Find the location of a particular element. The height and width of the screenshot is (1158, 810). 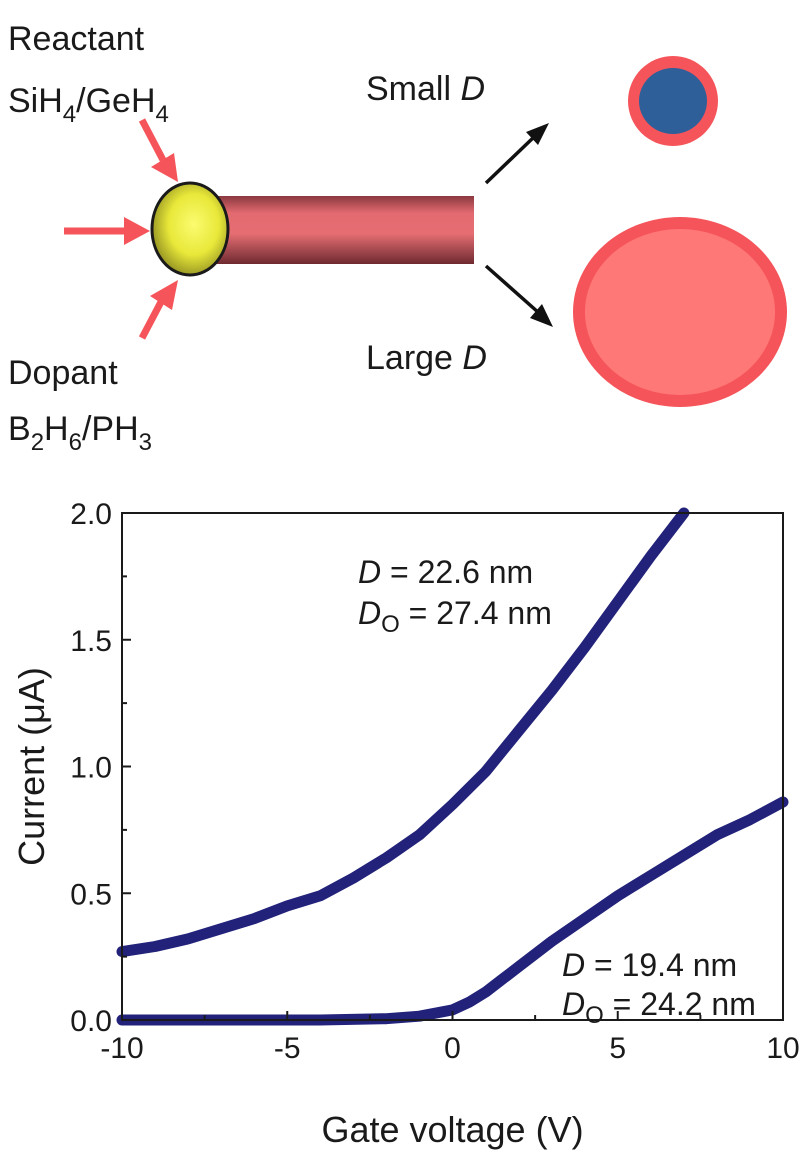

arrow-top-head is located at coordinates (164, 167).